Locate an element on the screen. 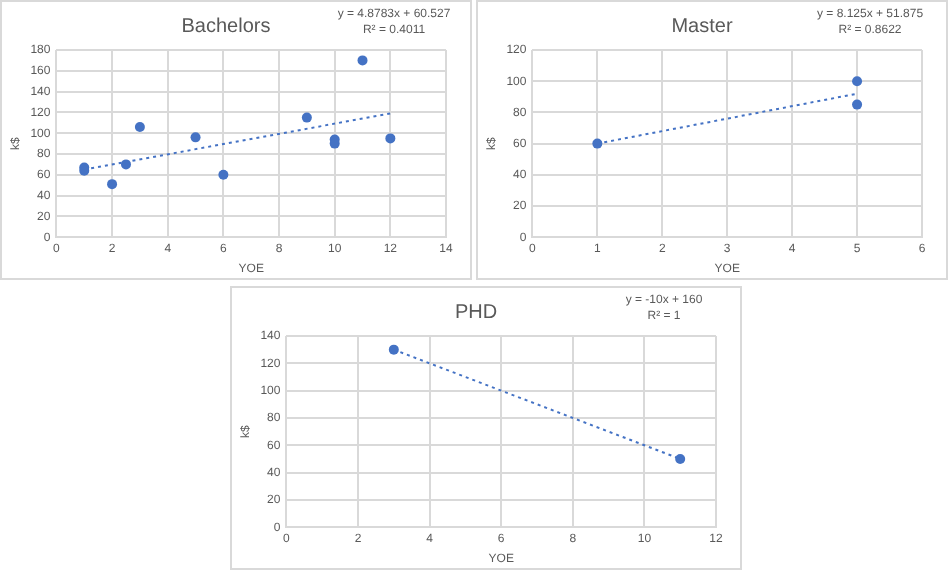  chart-title: Master is located at coordinates (702, 26).